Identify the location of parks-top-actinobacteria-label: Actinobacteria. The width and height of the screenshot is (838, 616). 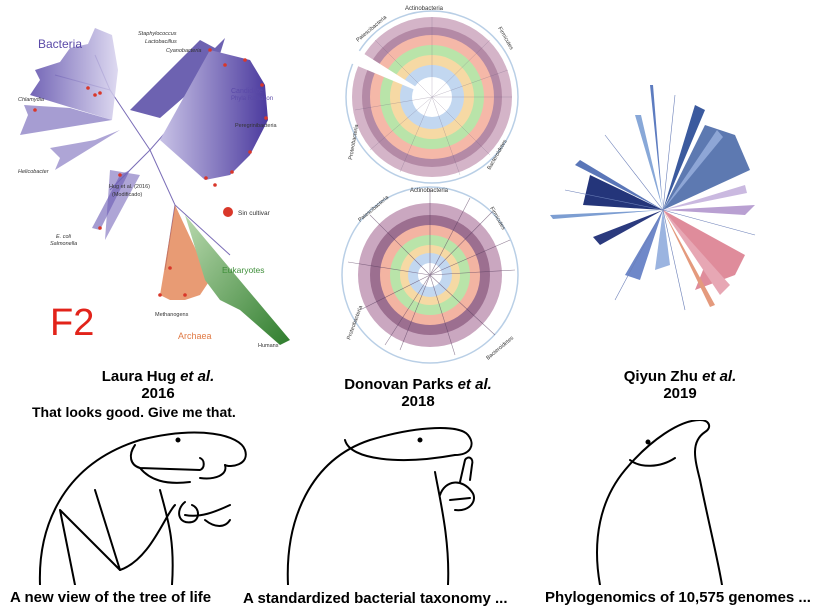
(424, 9).